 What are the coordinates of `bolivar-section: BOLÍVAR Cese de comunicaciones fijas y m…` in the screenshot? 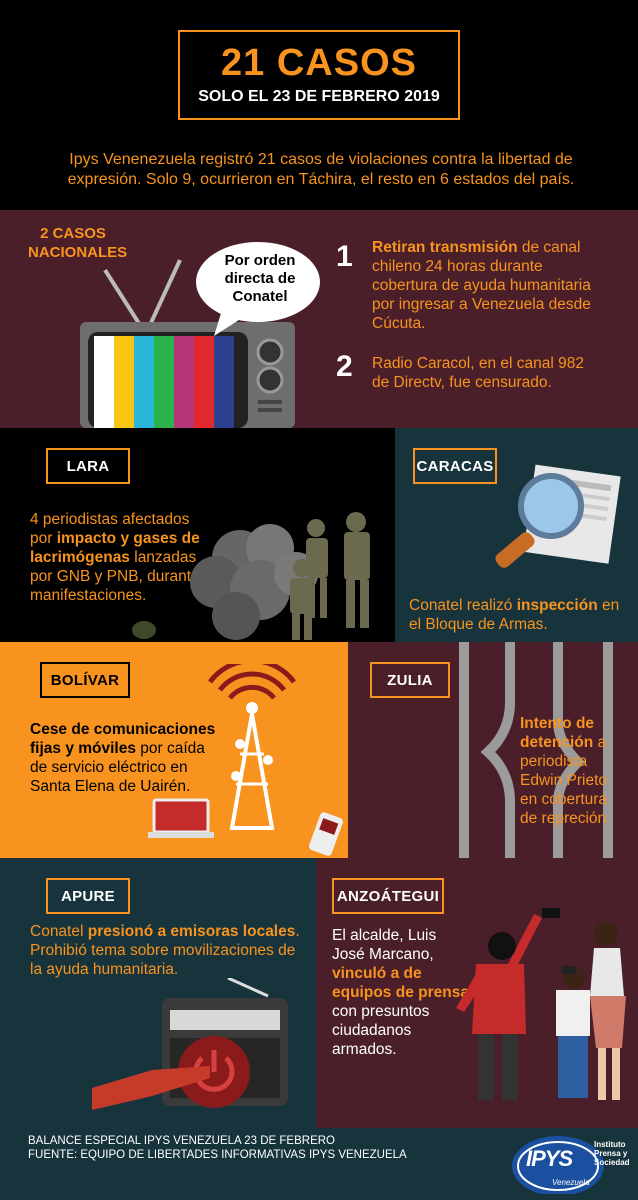 It's located at (174, 750).